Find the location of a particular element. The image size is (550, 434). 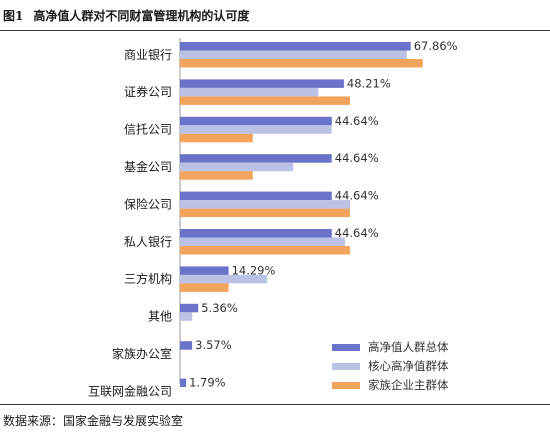

category-label: 家族办公室 is located at coordinates (142, 353).